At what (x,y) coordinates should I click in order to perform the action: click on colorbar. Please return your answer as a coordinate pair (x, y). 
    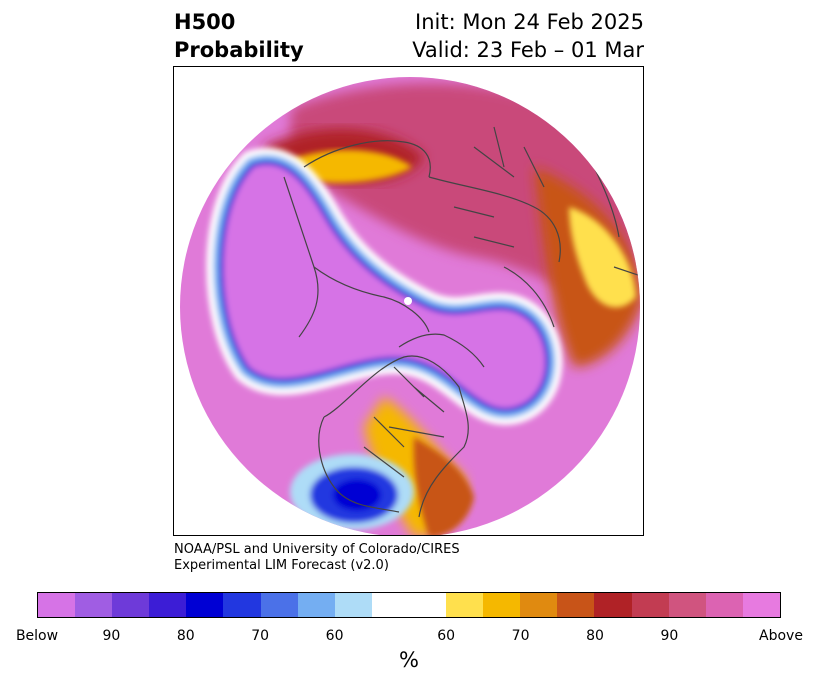
    Looking at the image, I should click on (409, 605).